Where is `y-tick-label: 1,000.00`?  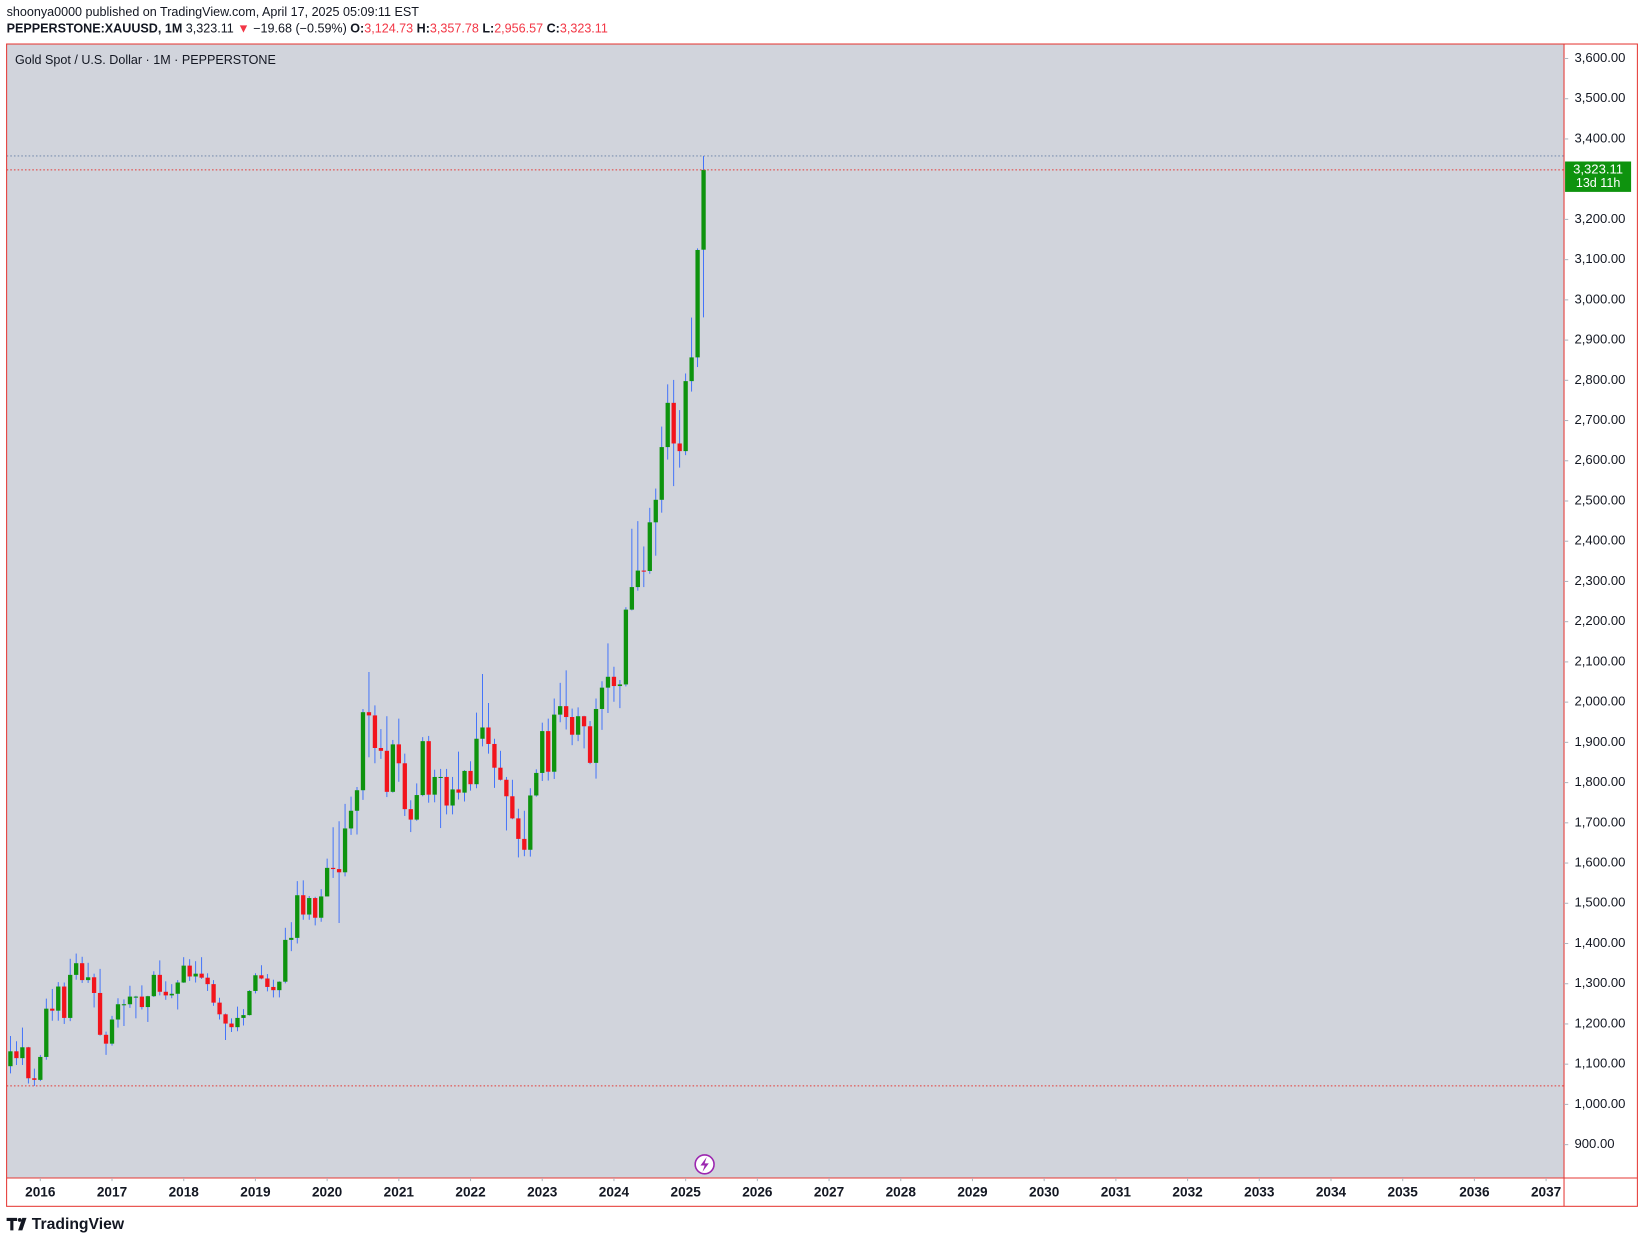
y-tick-label: 1,000.00 is located at coordinates (1600, 1103).